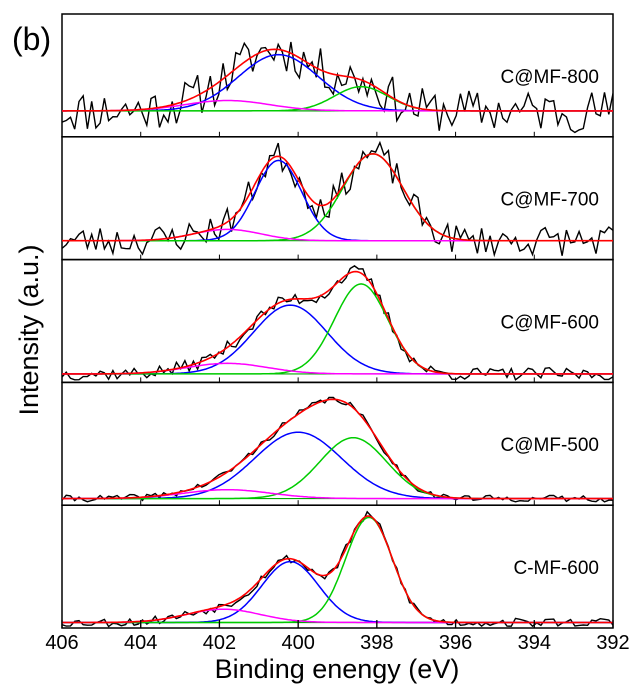 This screenshot has height=691, width=633. Describe the element at coordinates (550, 322) in the screenshot. I see `panel-name-label: C@MF-600` at that location.